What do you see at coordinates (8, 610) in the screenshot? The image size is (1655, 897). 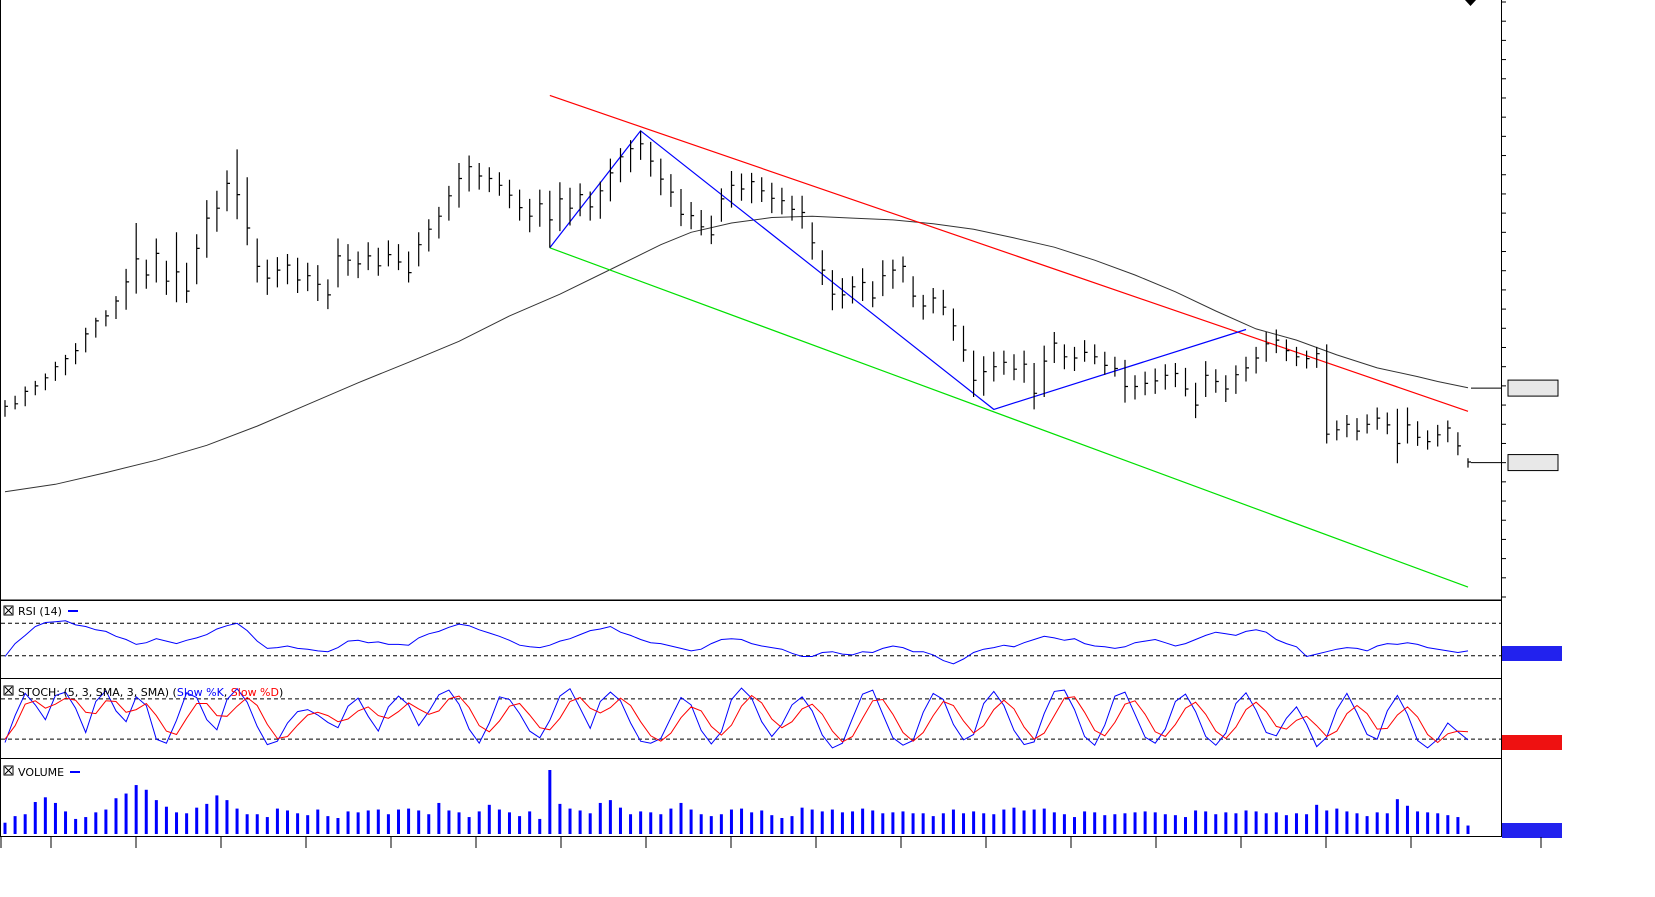 I see `rsi-close-x-icon` at bounding box center [8, 610].